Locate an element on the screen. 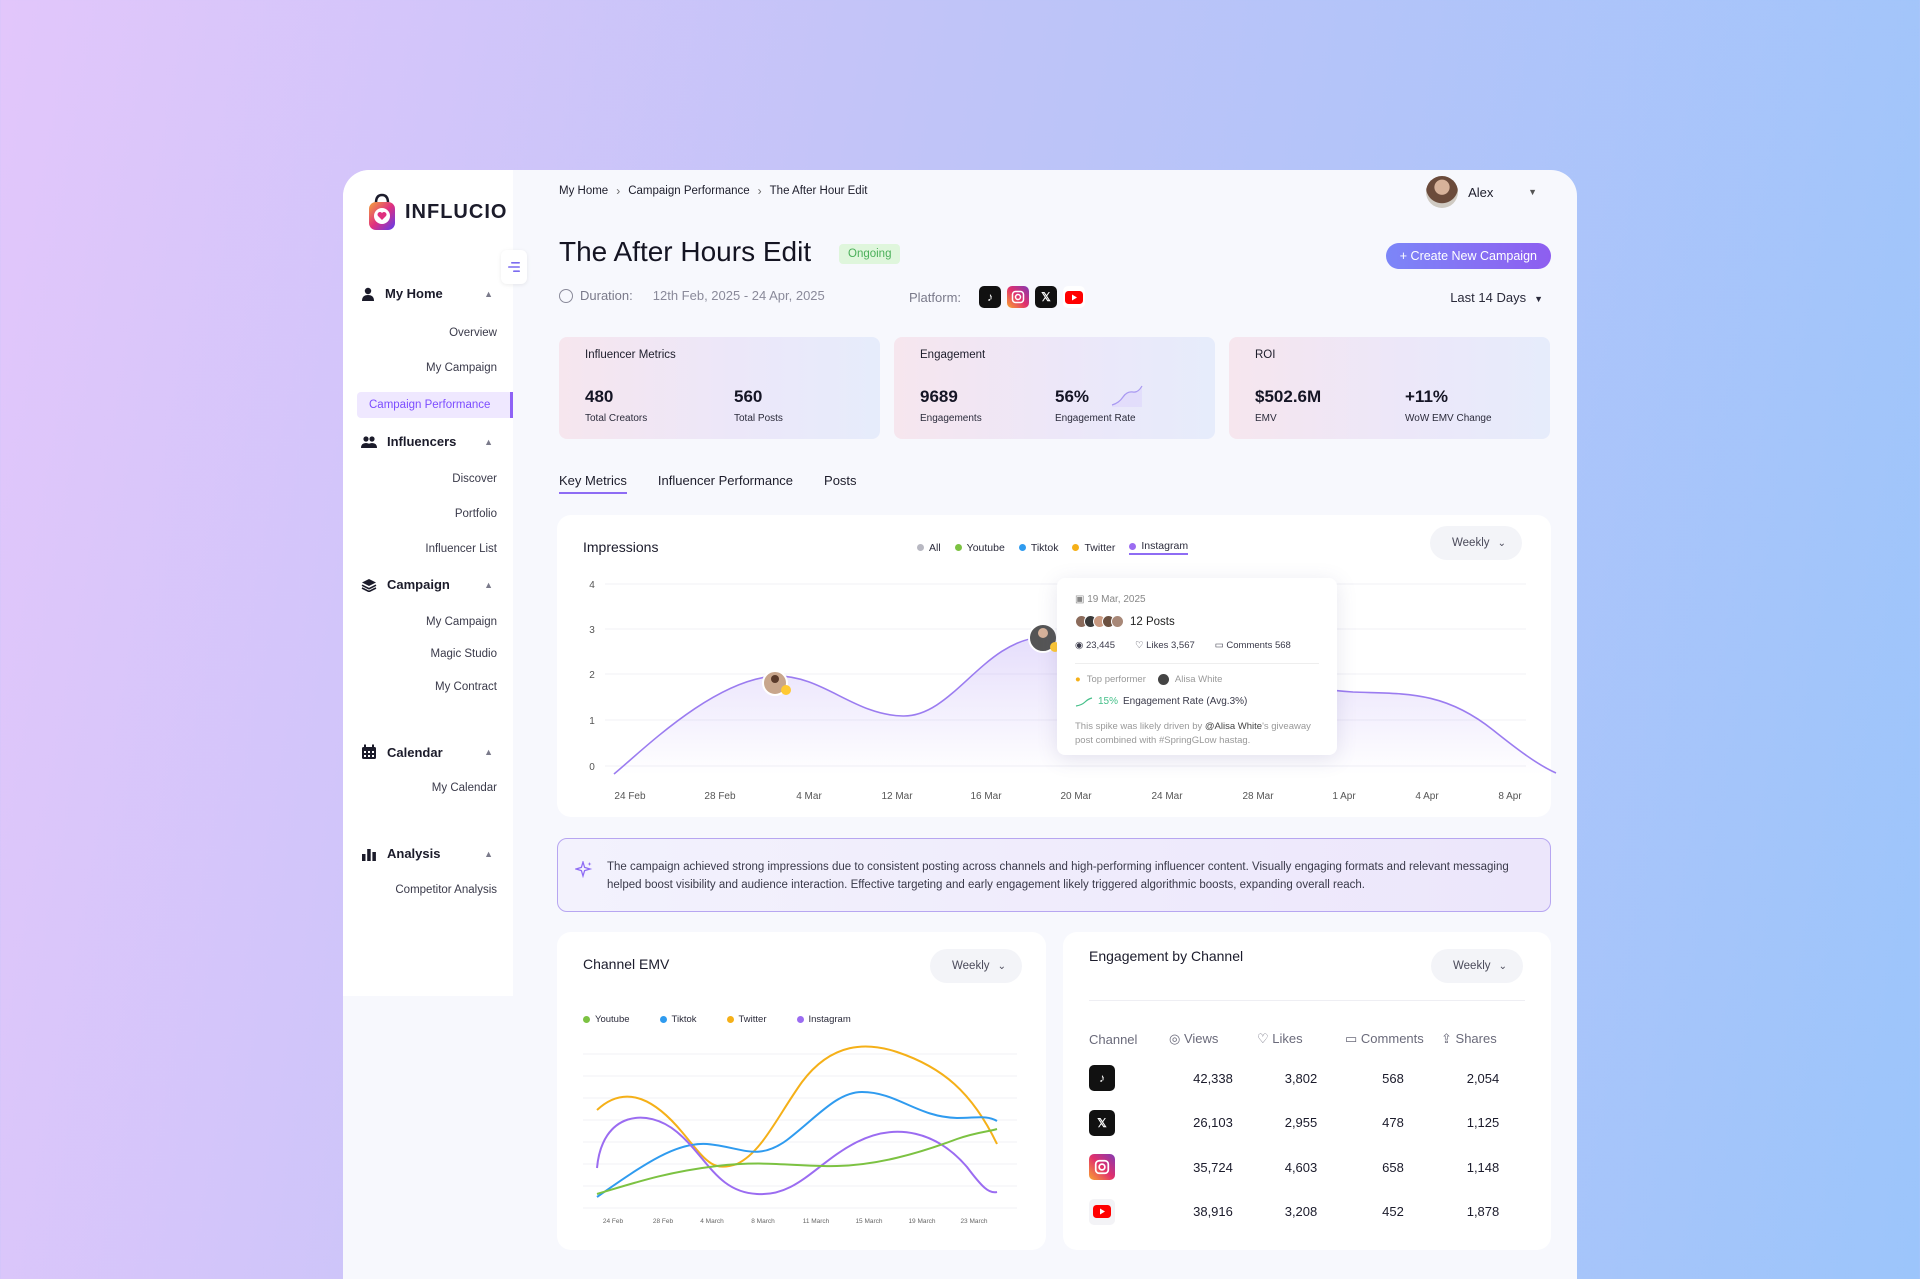  nav-group-analysis: Analysis ▲ is located at coordinates (427, 853).